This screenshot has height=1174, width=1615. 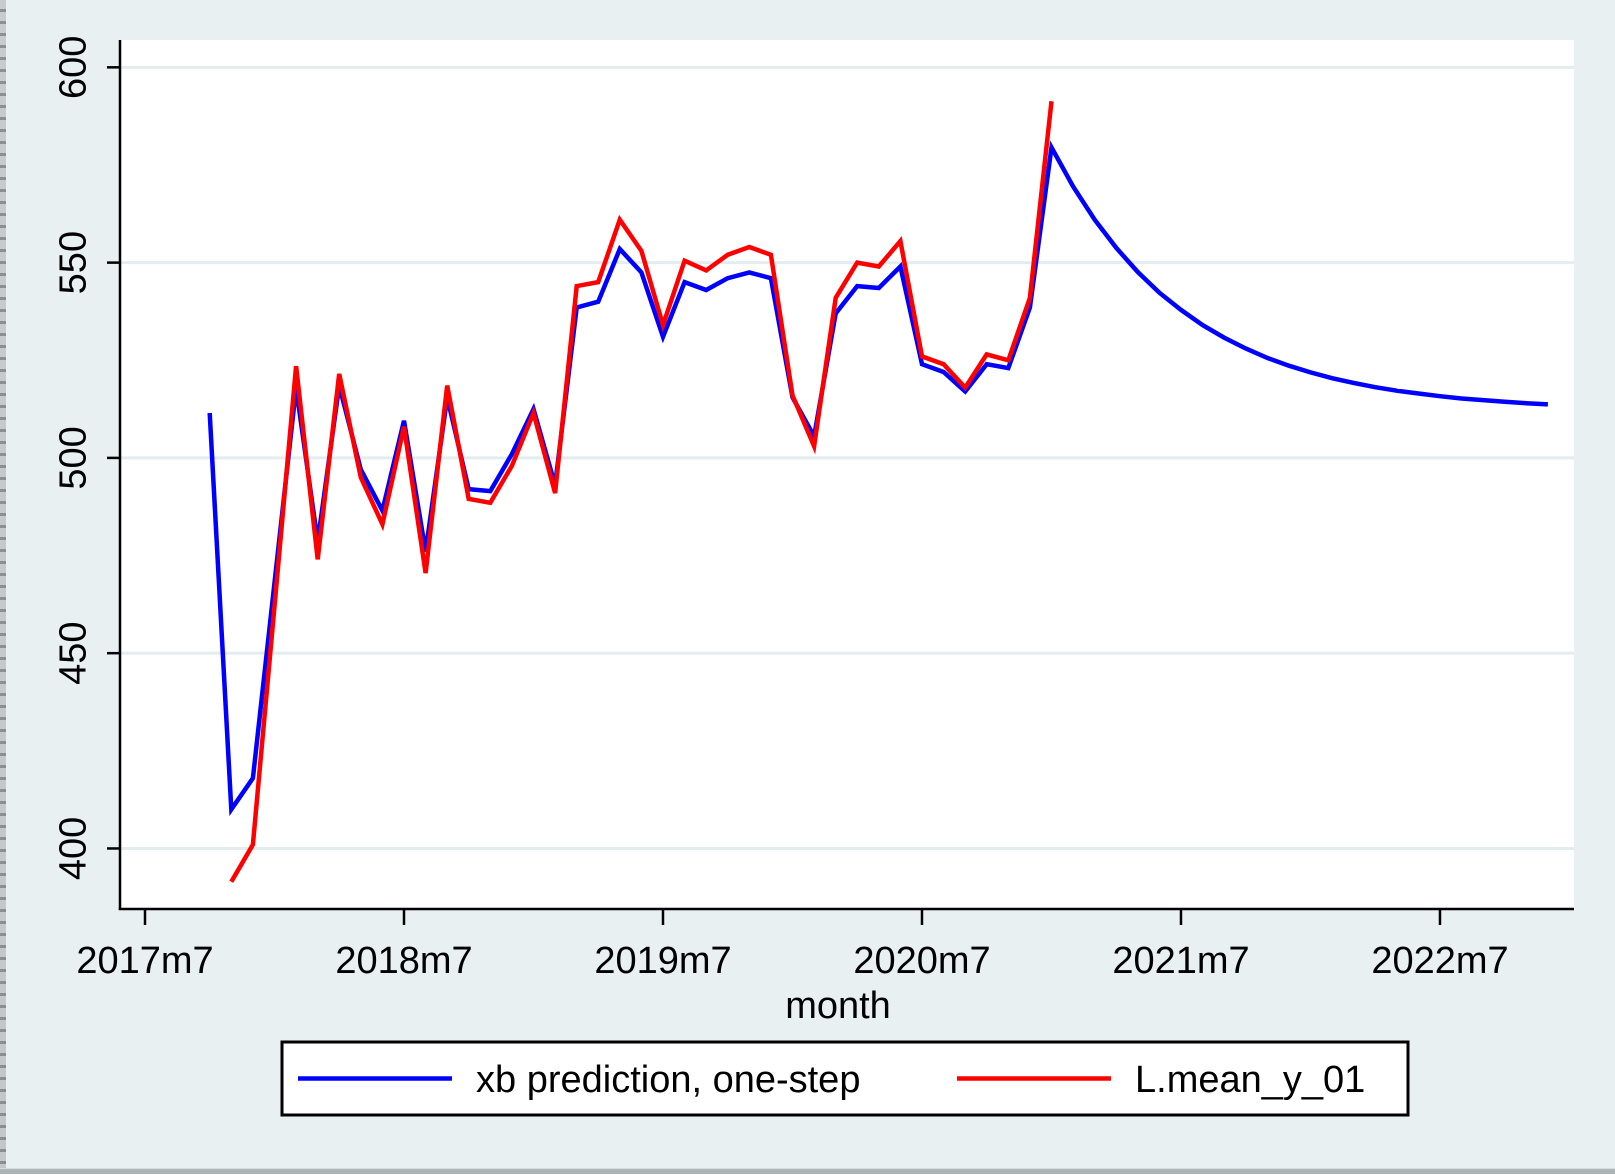 I want to click on window-bottom-edge-artifact, so click(x=807, y=1171).